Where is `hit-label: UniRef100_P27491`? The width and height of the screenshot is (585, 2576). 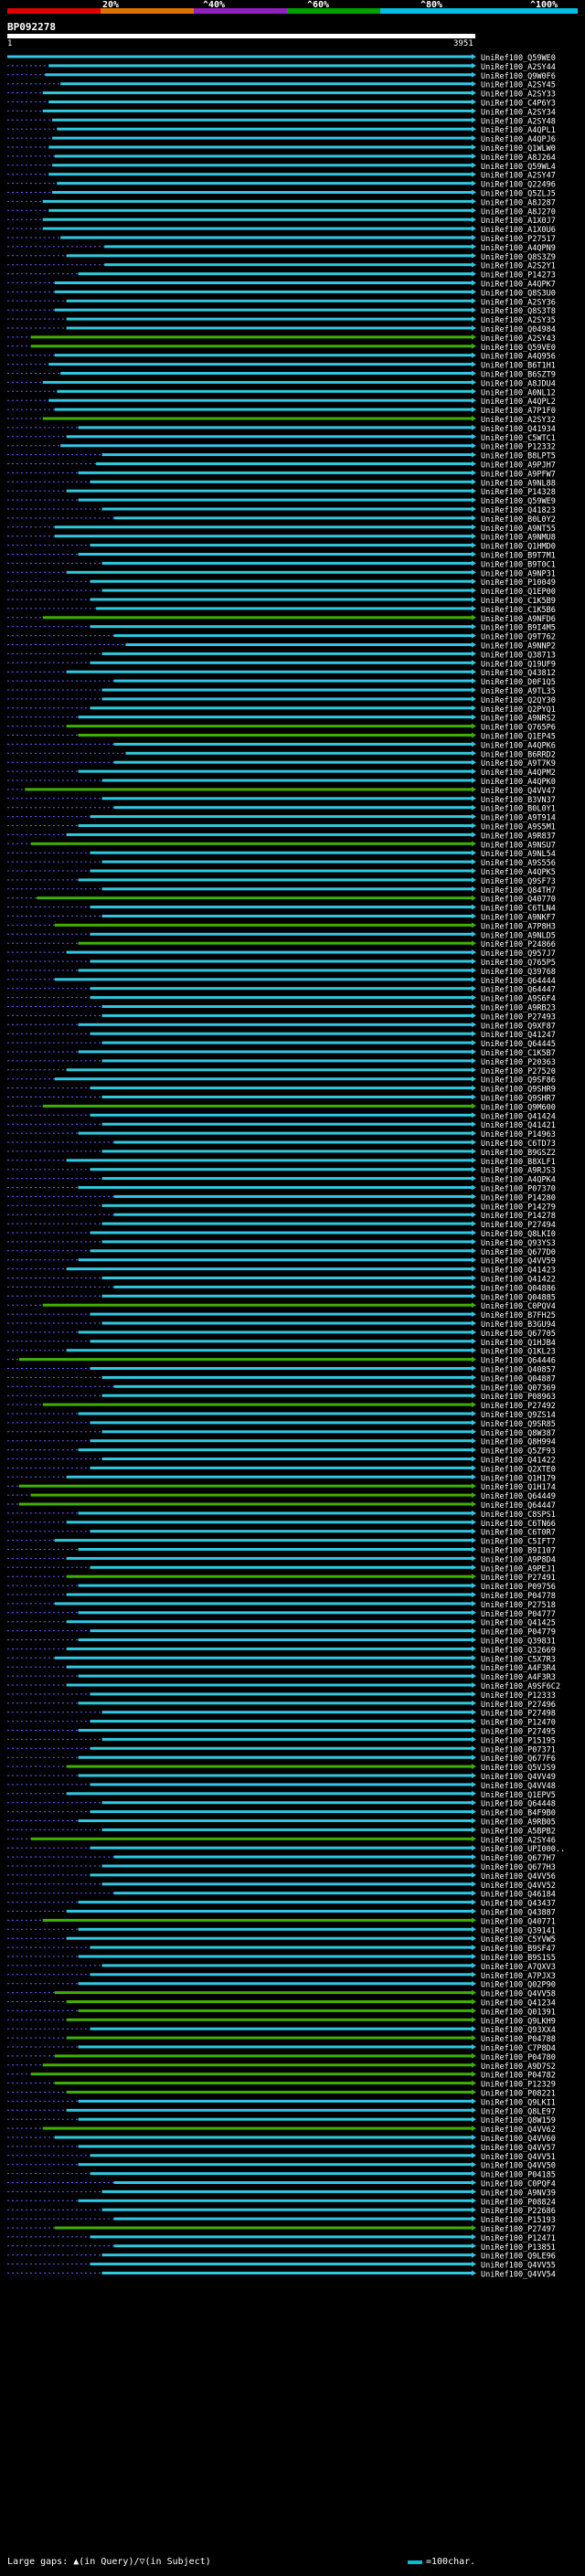 hit-label: UniRef100_P27491 is located at coordinates (518, 1578).